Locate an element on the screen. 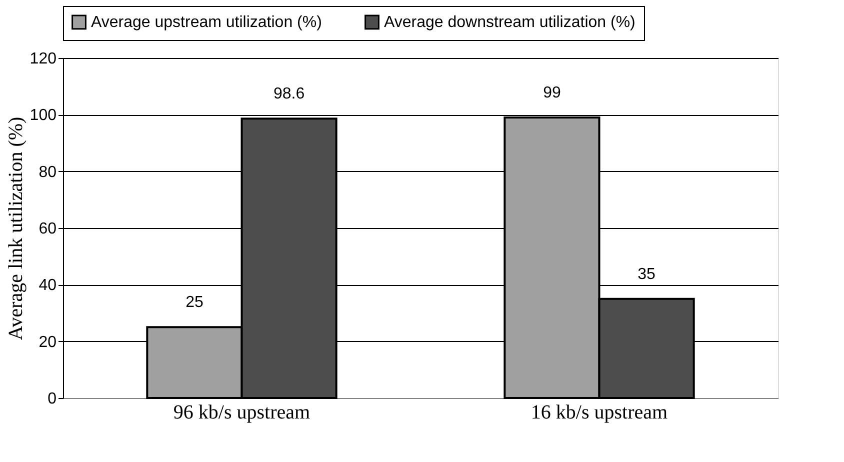 This screenshot has width=844, height=462. data-label: 98.6 is located at coordinates (289, 94).